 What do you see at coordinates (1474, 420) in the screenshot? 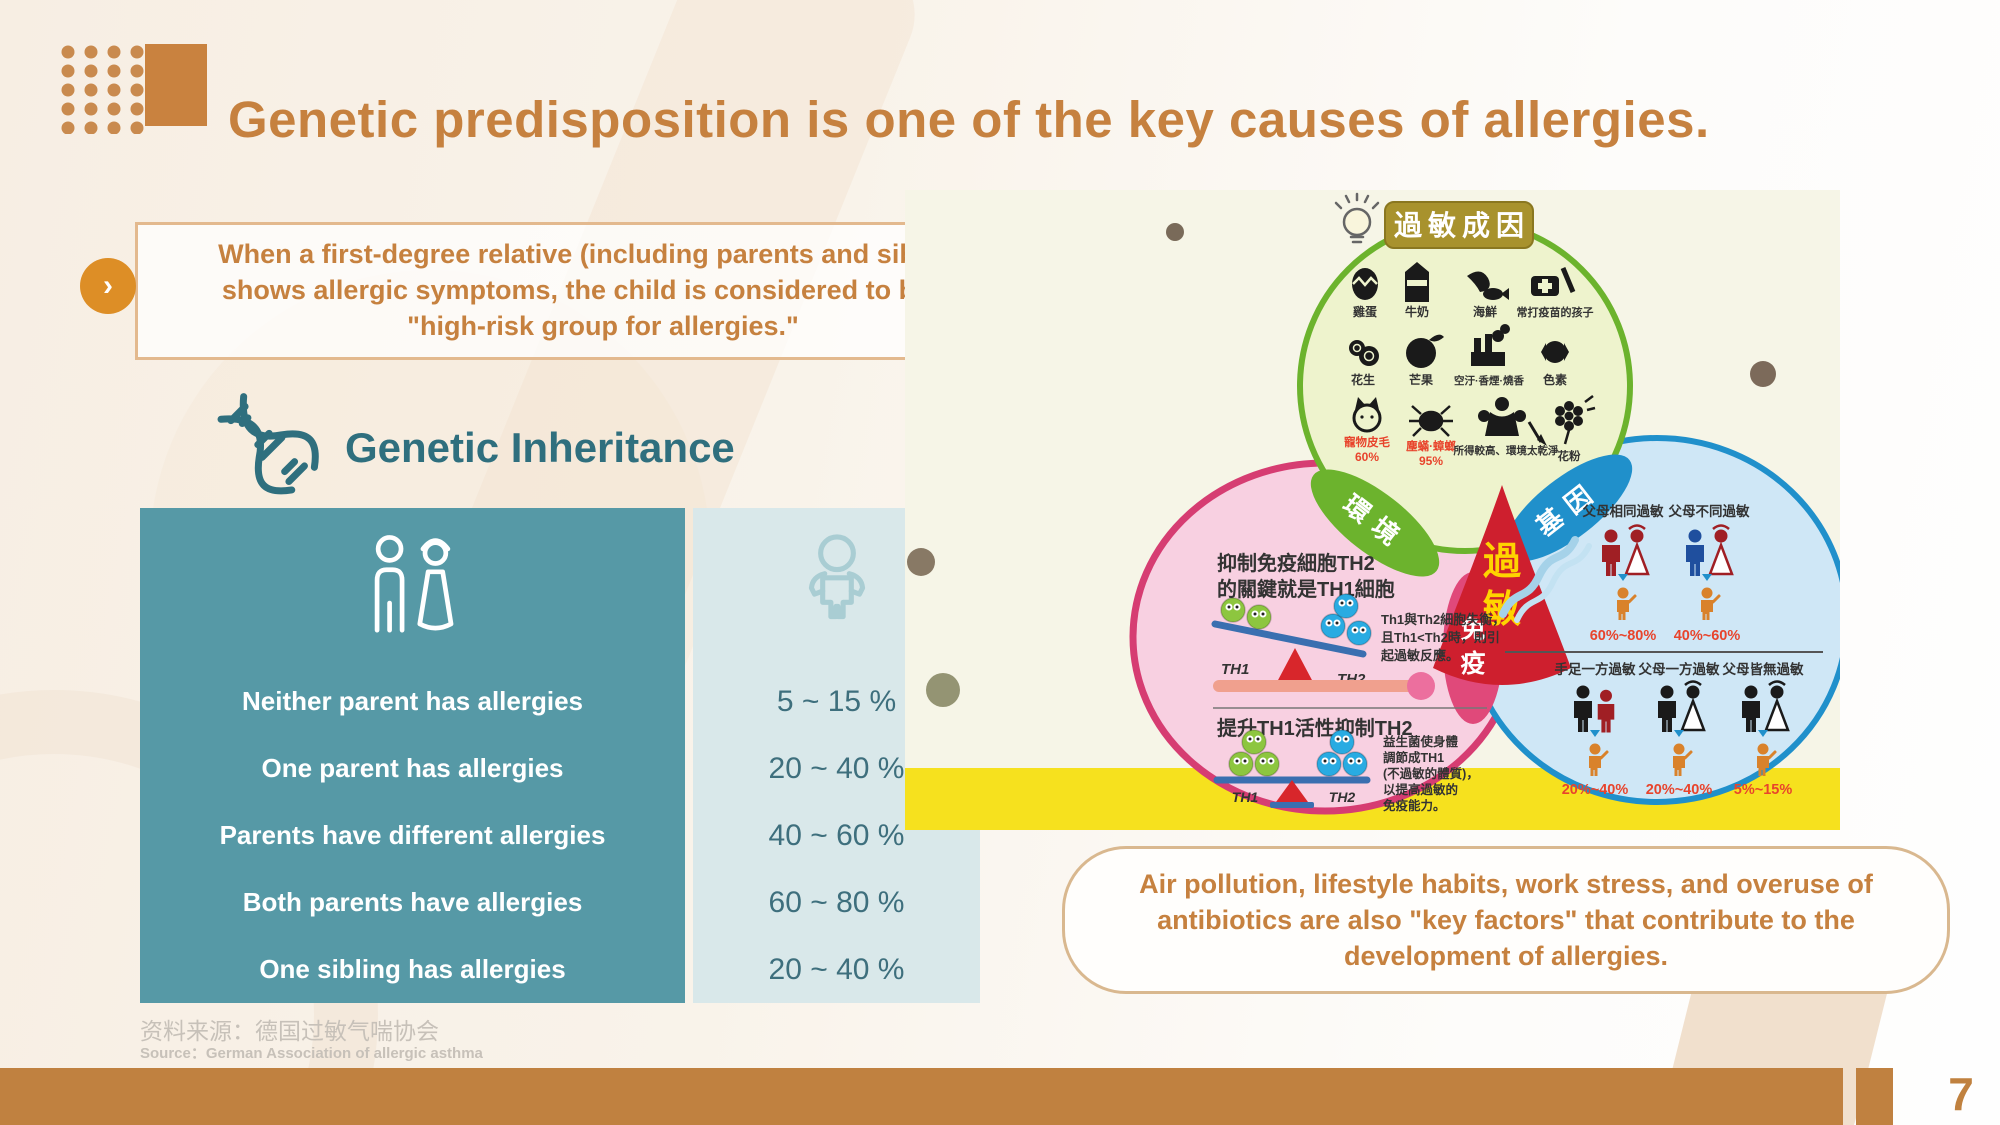
I see `allergen-icons-row3` at bounding box center [1474, 420].